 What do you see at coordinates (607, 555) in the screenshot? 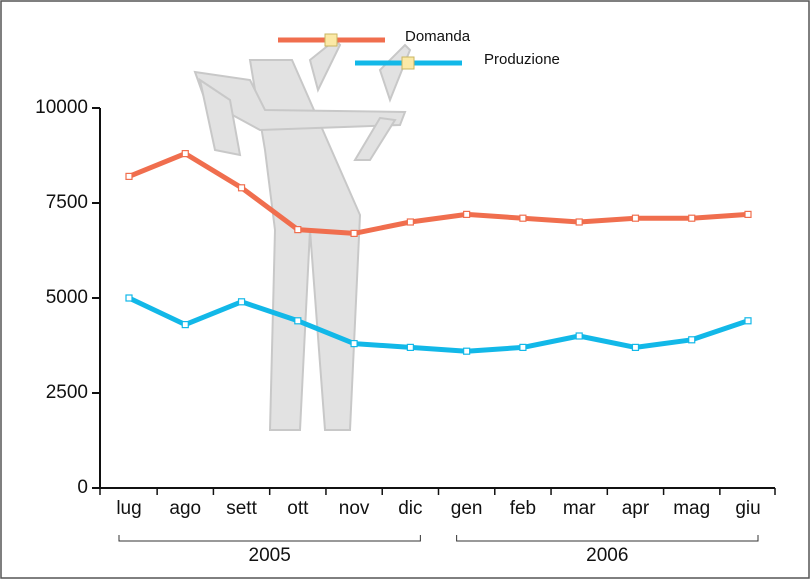
I see `year-label: 2006` at bounding box center [607, 555].